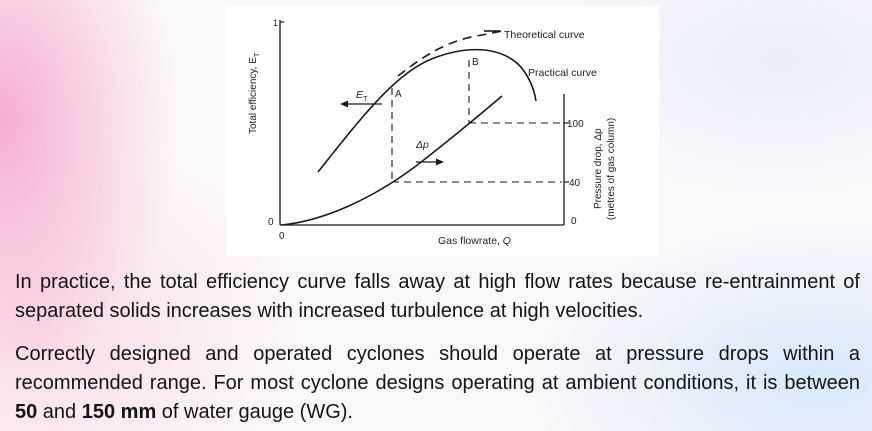  I want to click on efficiency-symbol: ET, so click(362, 96).